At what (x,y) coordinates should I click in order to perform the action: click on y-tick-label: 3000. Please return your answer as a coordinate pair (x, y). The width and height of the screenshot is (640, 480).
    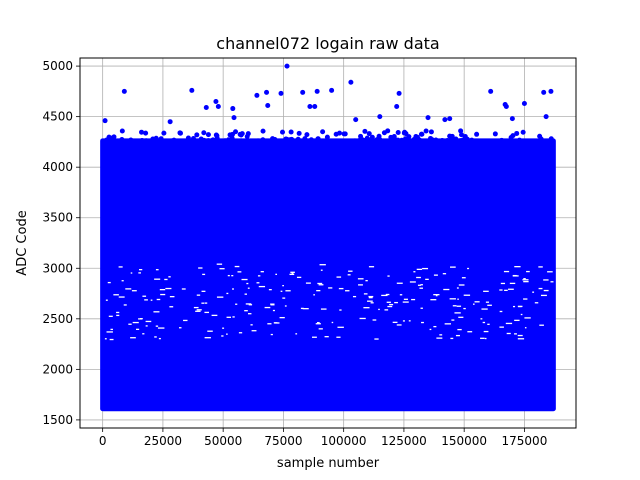
    Looking at the image, I should click on (57, 268).